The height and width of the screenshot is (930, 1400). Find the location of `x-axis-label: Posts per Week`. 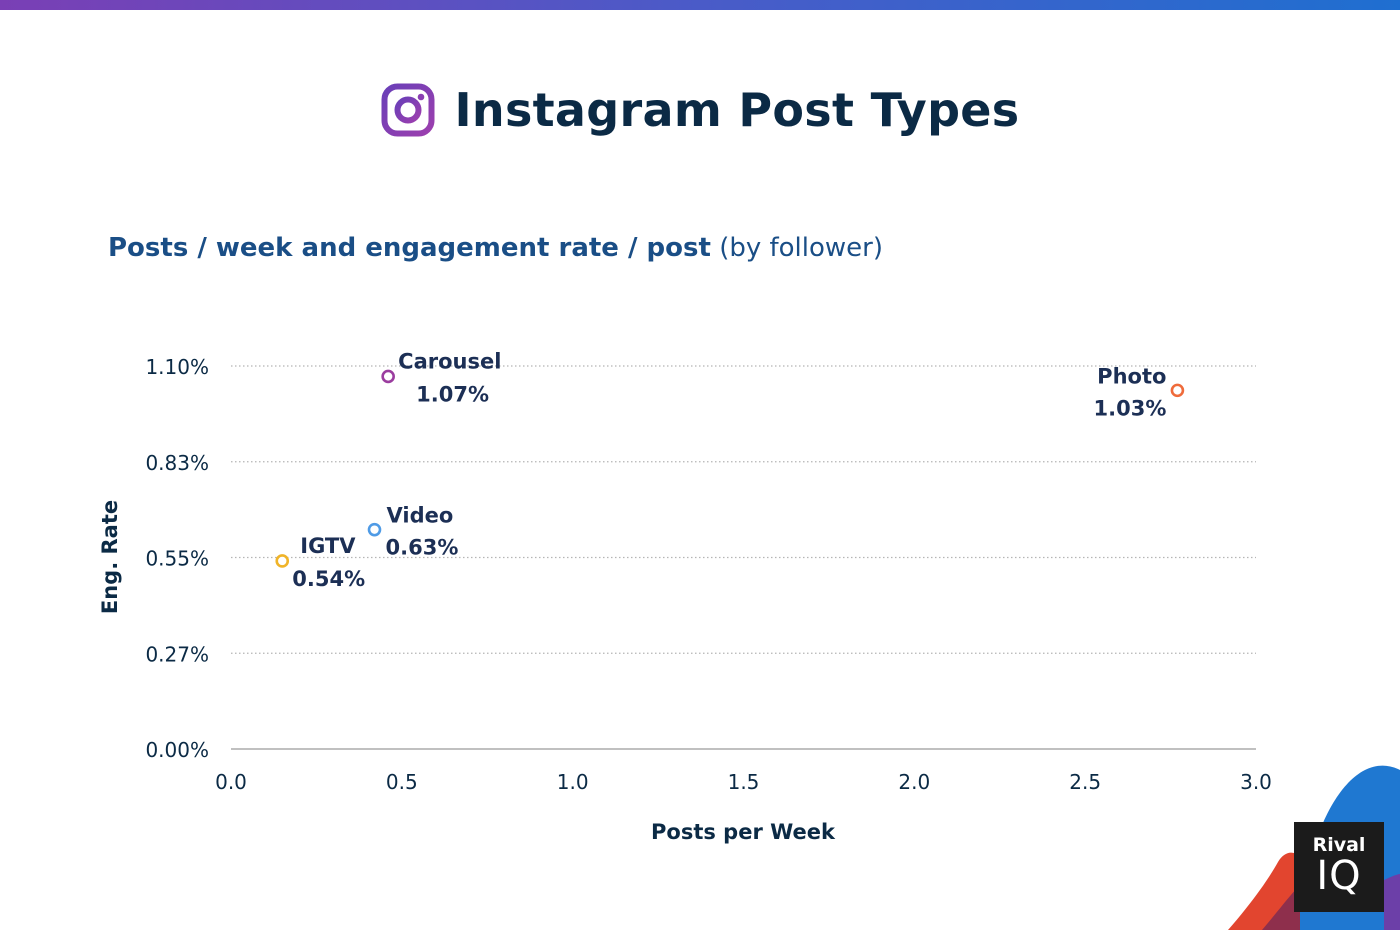

x-axis-label: Posts per Week is located at coordinates (743, 832).